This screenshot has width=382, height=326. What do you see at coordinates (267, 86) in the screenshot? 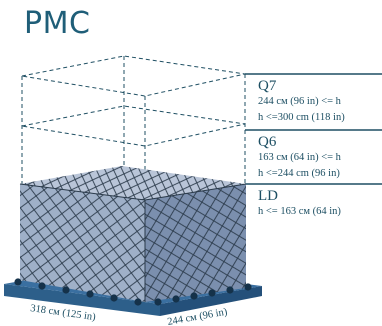
I see `level-q7-code: Q7` at bounding box center [267, 86].